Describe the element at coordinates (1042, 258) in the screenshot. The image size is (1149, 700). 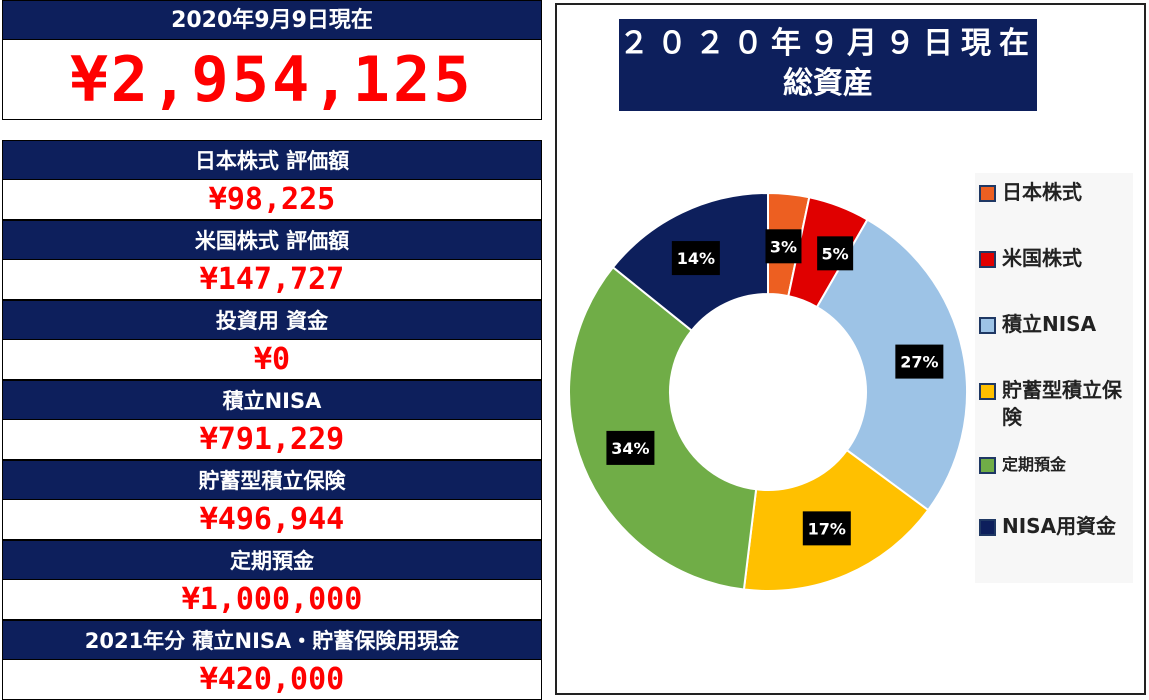
I see `legend-label: 米国株式` at that location.